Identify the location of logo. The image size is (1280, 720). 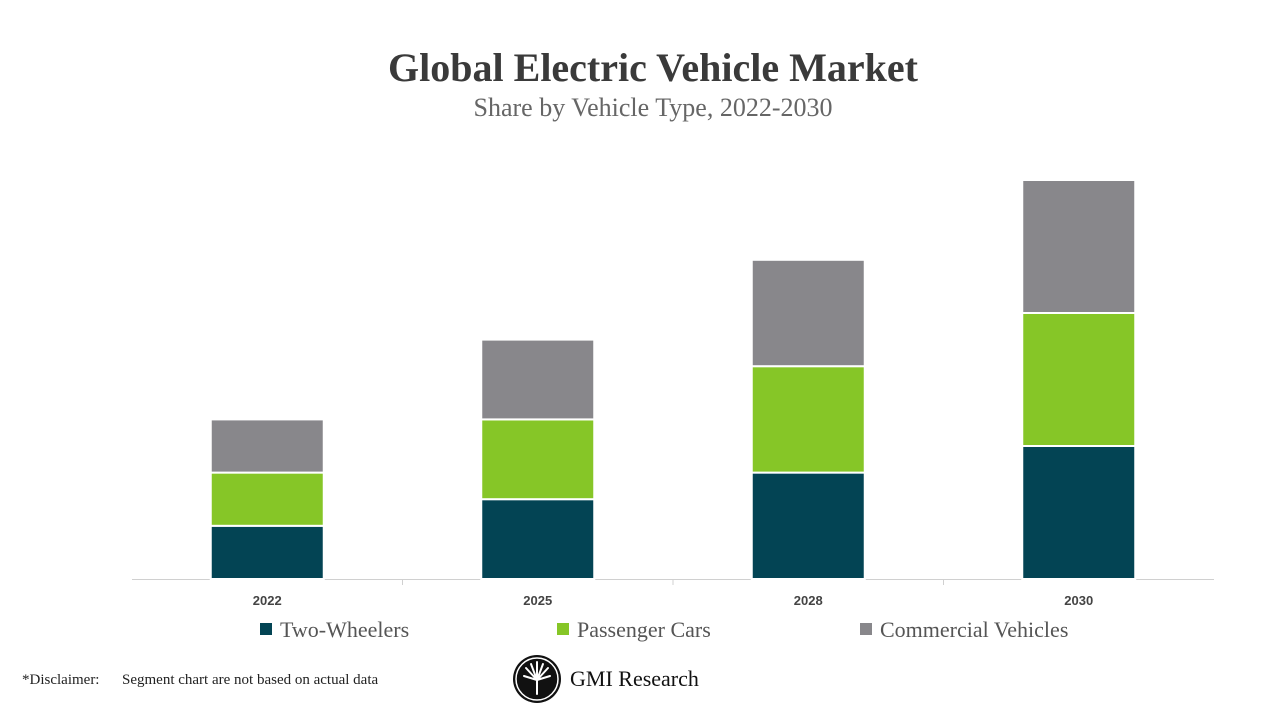
(537, 679).